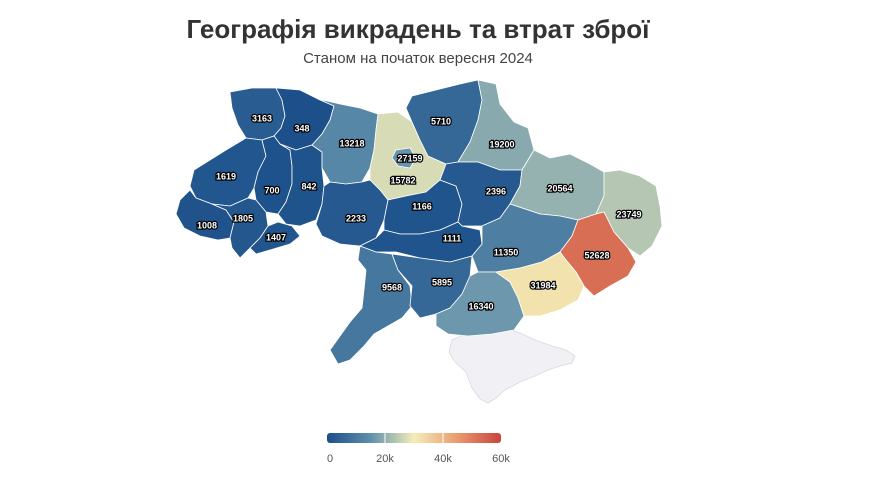 This screenshot has width=872, height=490. I want to click on value-label-dnipropetrovsk: 11350, so click(506, 252).